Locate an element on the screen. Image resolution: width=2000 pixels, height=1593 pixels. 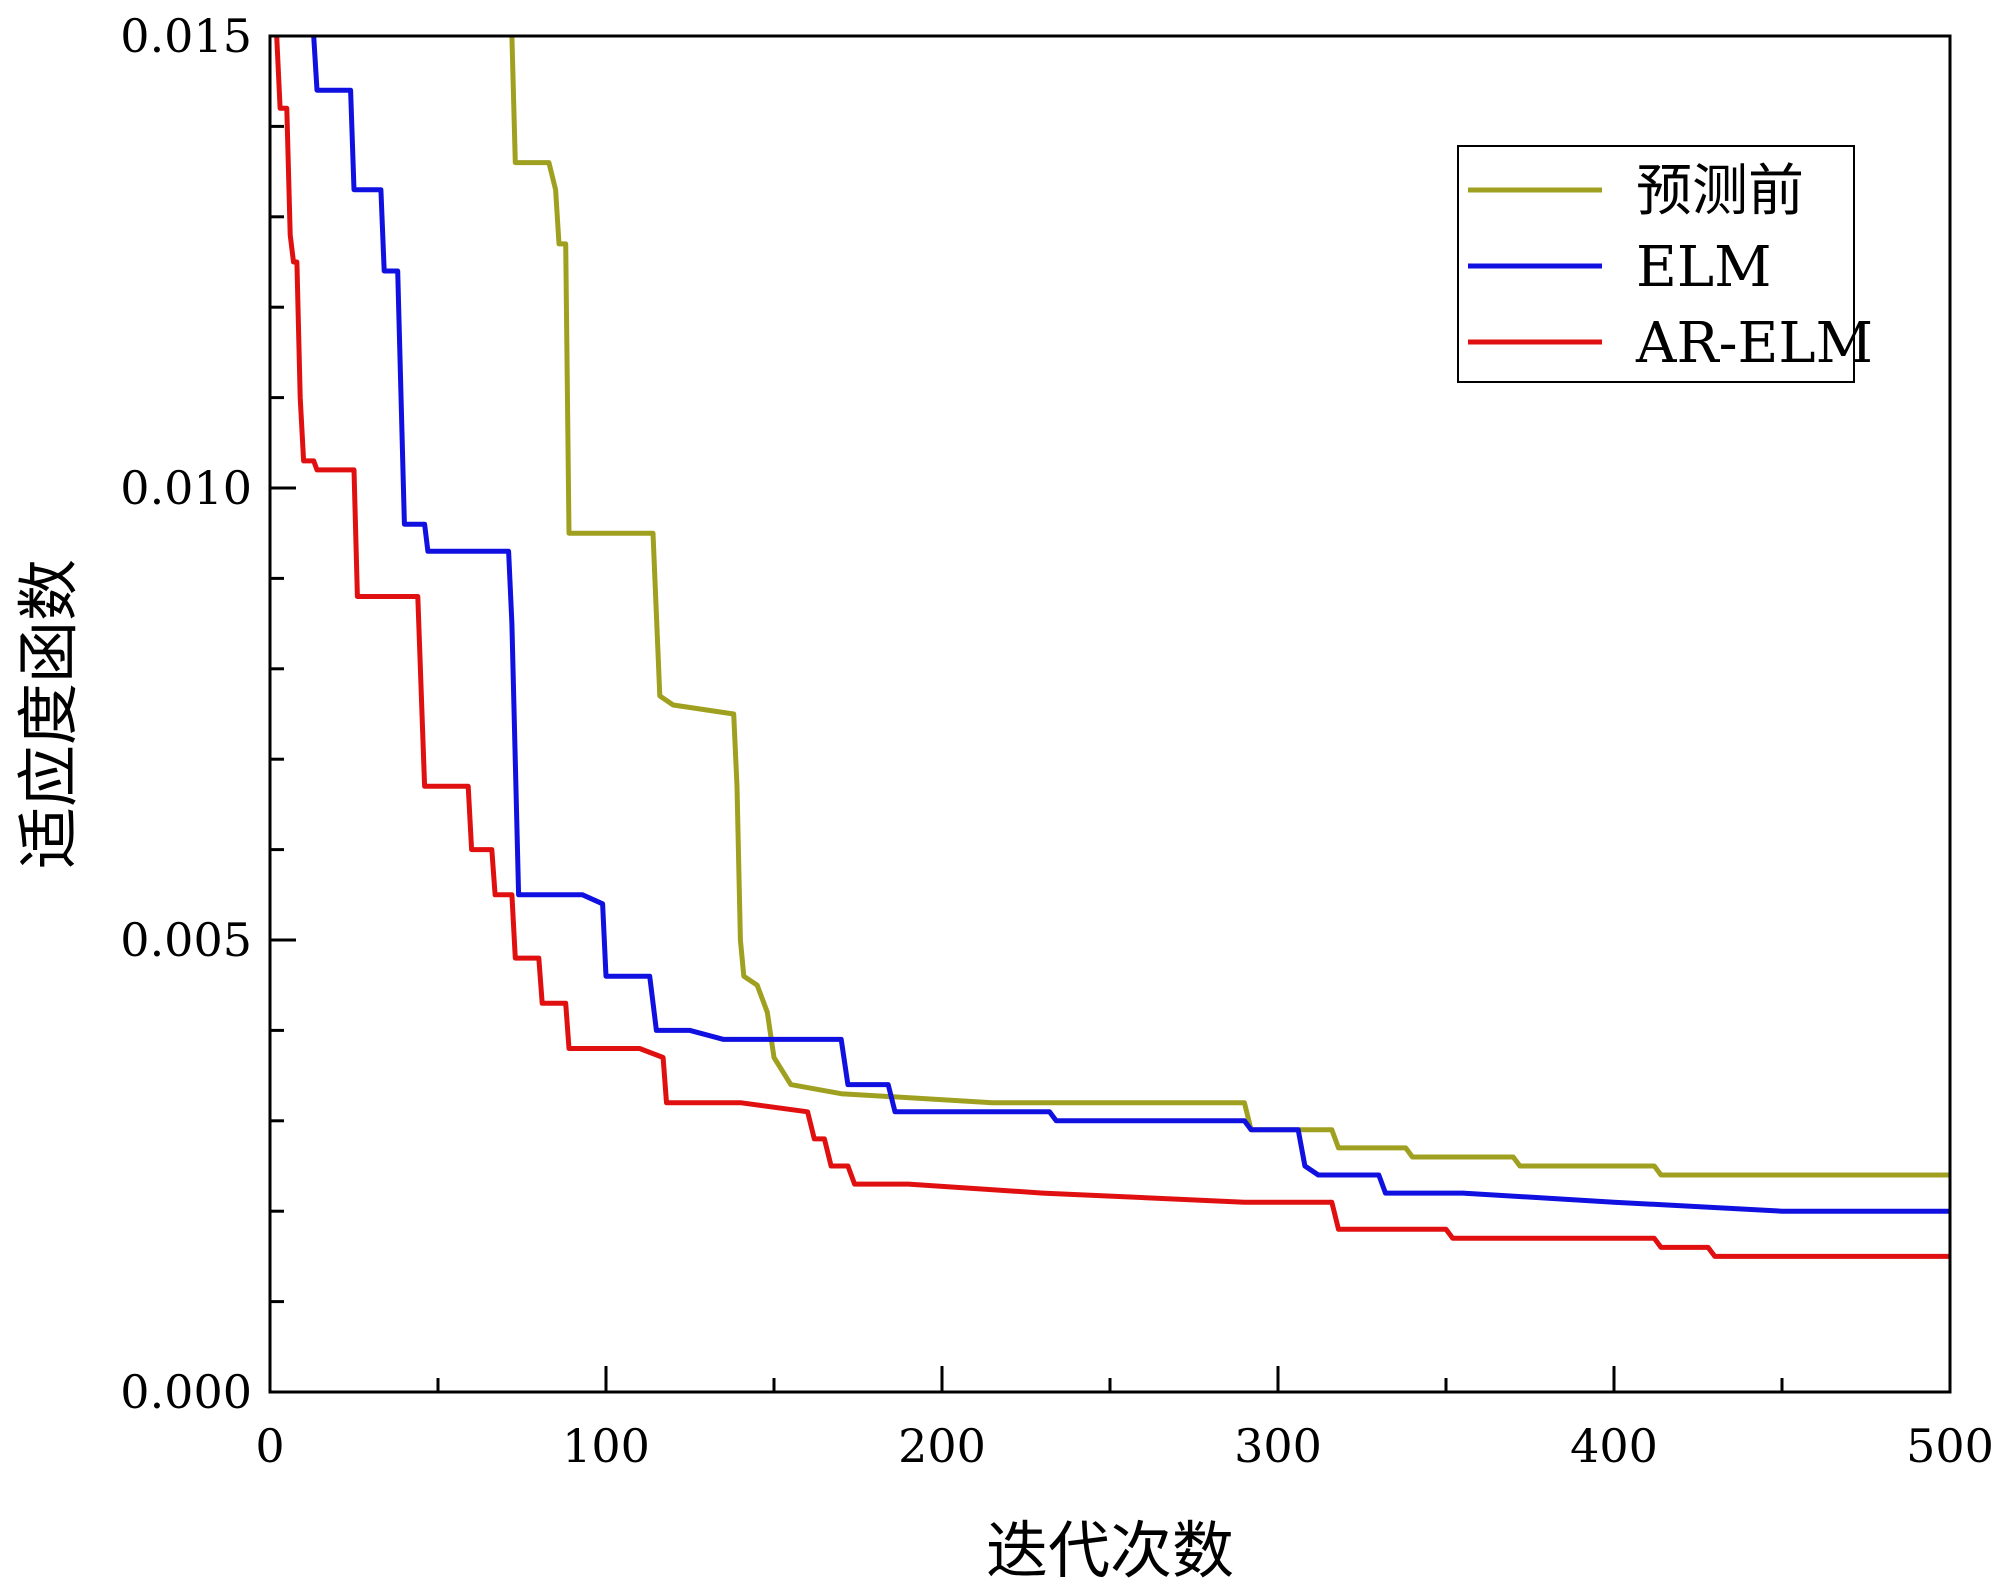
y-axis-title: 适应度函数 is located at coordinates (48, 714).